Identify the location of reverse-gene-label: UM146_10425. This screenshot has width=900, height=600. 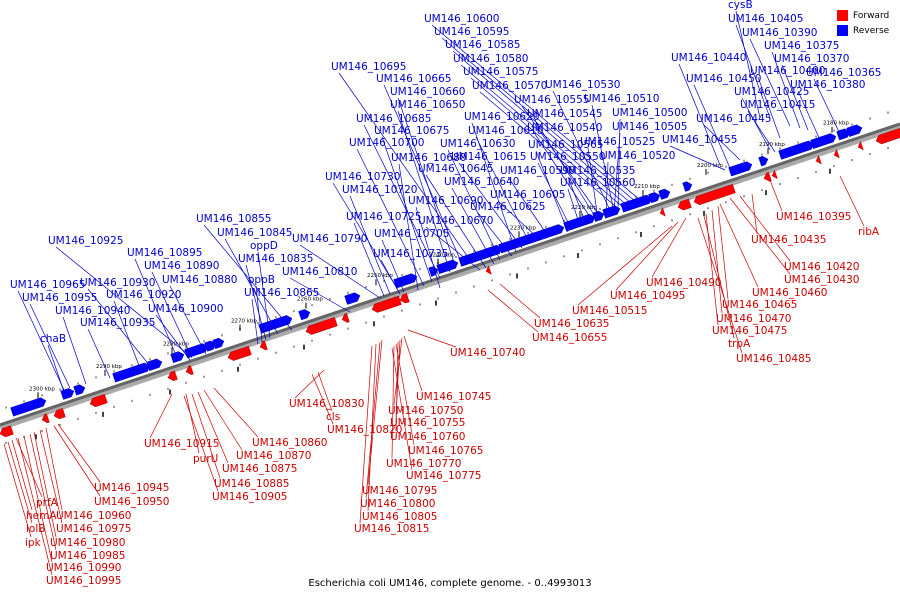
(771, 92).